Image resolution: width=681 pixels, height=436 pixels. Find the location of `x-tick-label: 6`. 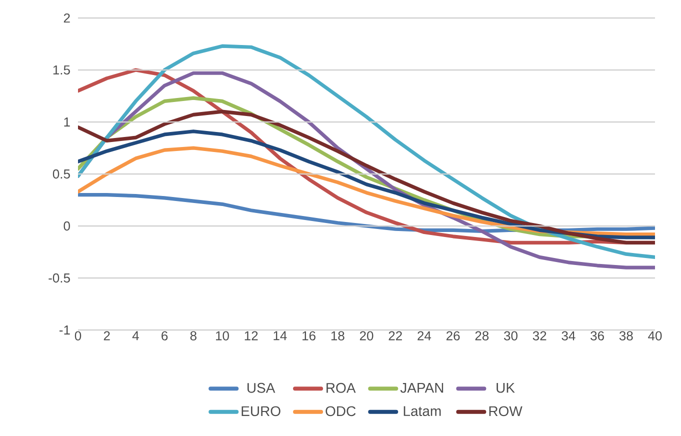

x-tick-label: 6 is located at coordinates (165, 335).